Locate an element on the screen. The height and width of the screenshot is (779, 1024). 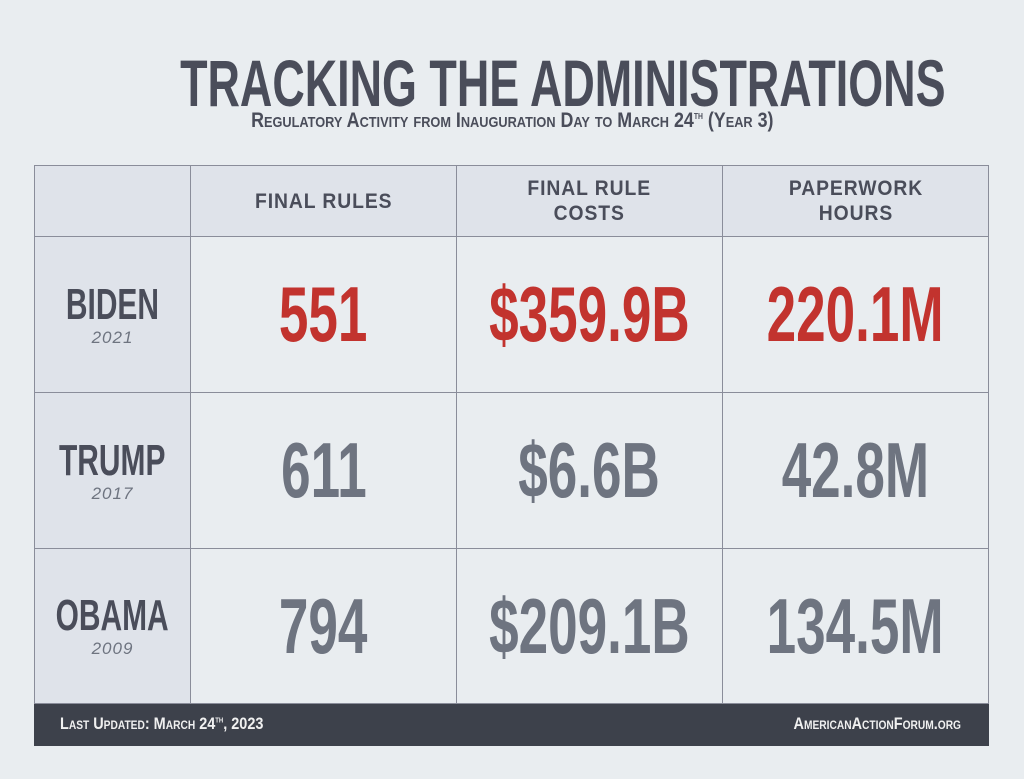
president-name: OBAMA is located at coordinates (112, 615).